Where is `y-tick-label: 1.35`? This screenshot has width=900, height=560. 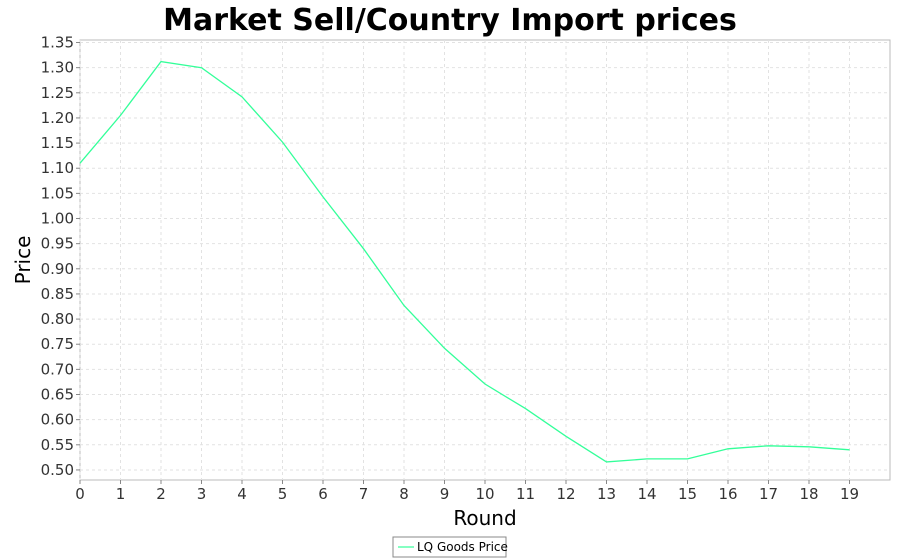
y-tick-label: 1.35 is located at coordinates (57, 43).